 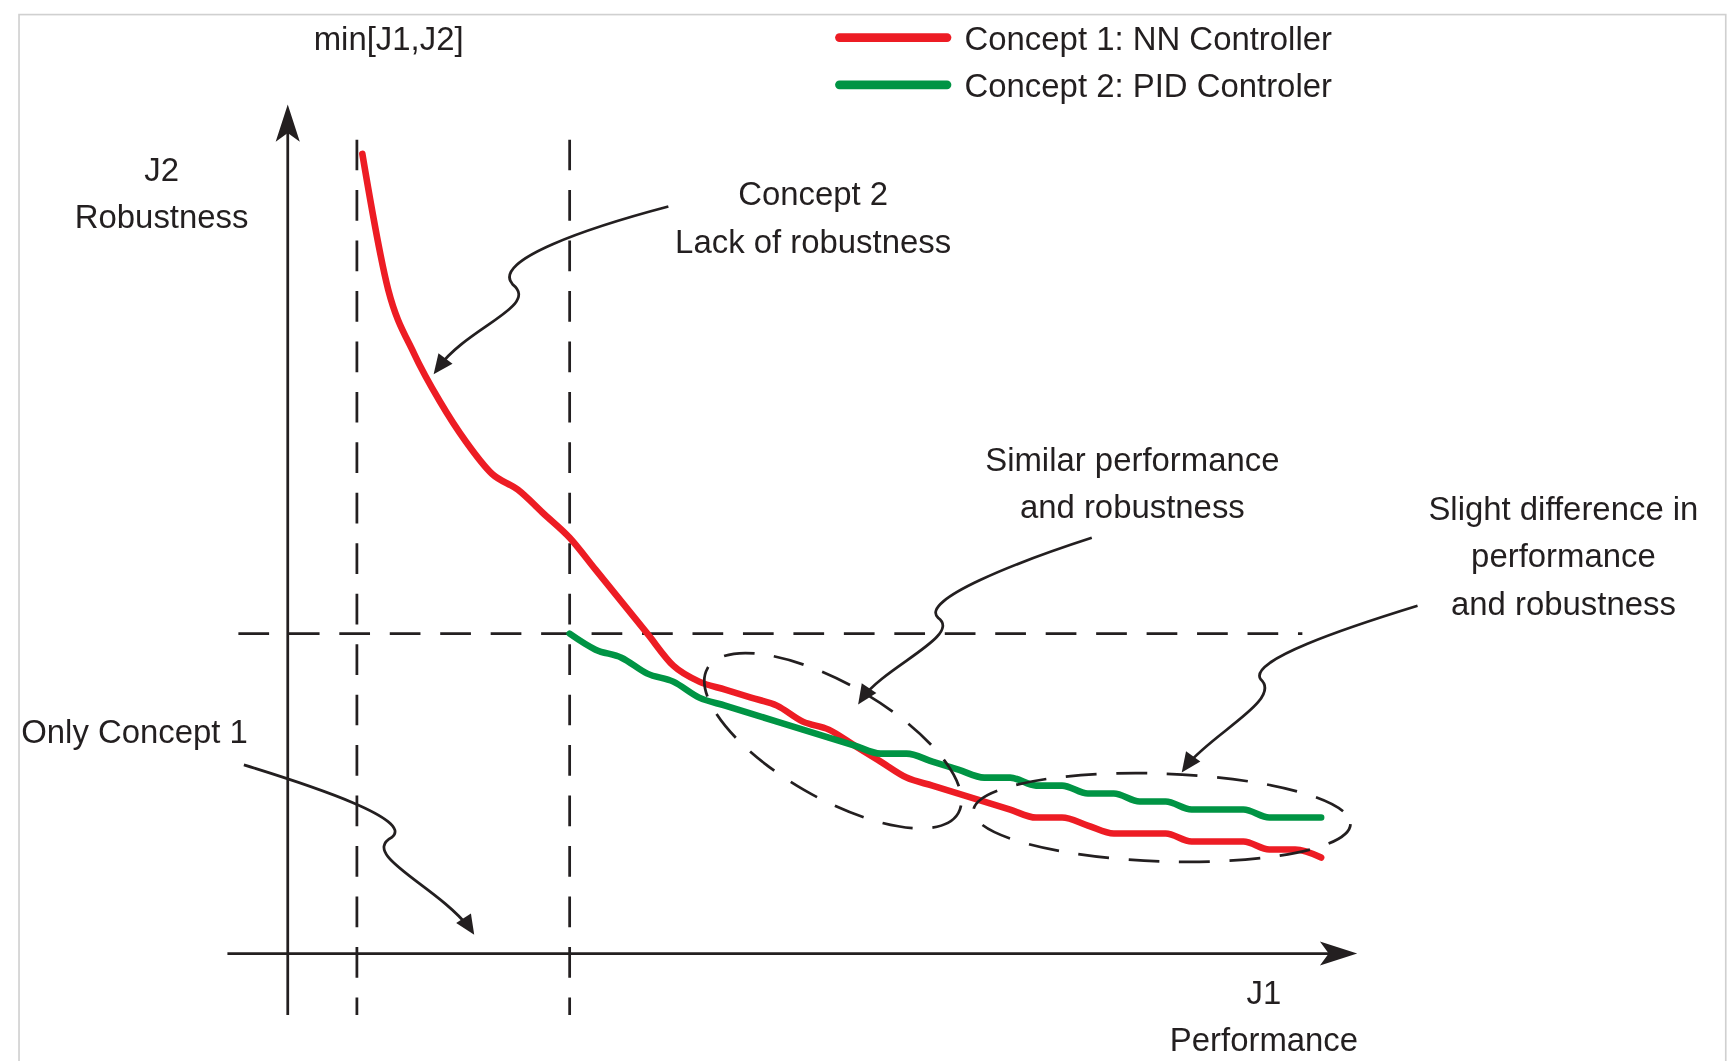 I want to click on y-axis-title: J2 Robustness, so click(x=161, y=193).